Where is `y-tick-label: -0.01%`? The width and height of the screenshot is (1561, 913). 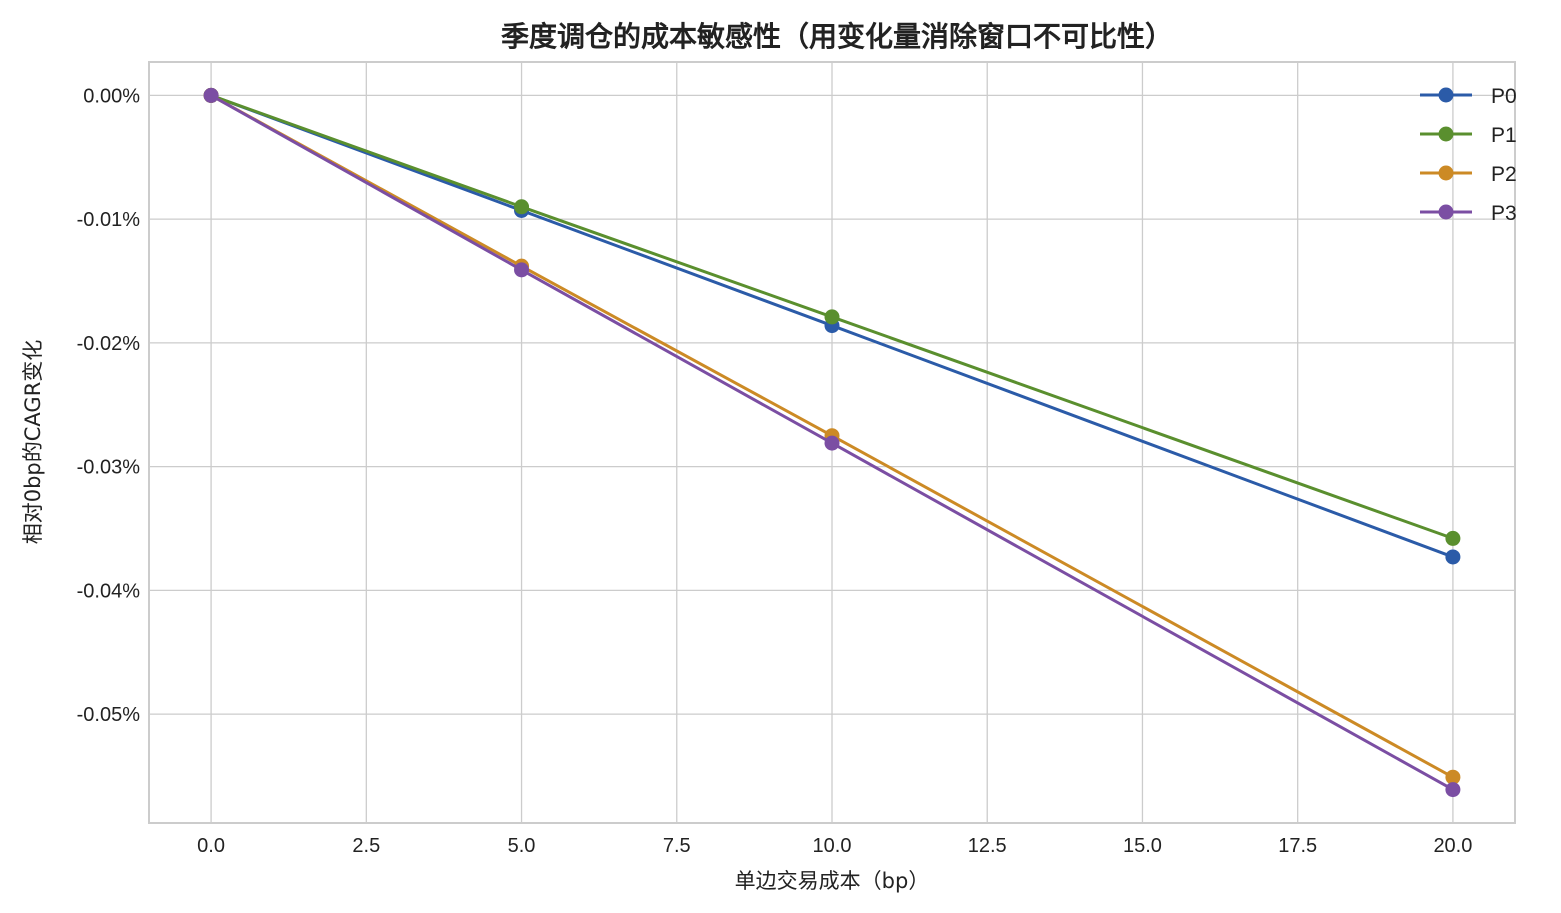
y-tick-label: -0.01% is located at coordinates (109, 220).